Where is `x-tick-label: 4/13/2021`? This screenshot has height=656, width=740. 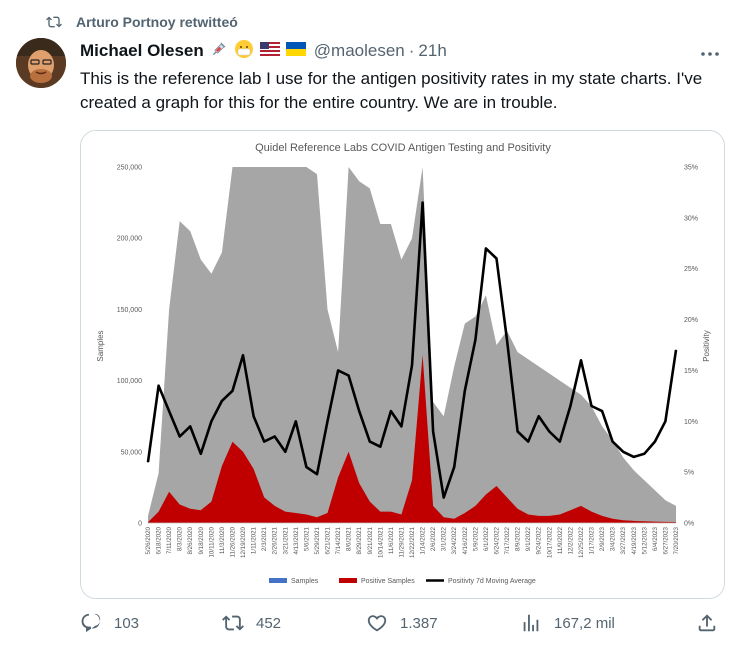 x-tick-label: 4/13/2021 is located at coordinates (296, 540).